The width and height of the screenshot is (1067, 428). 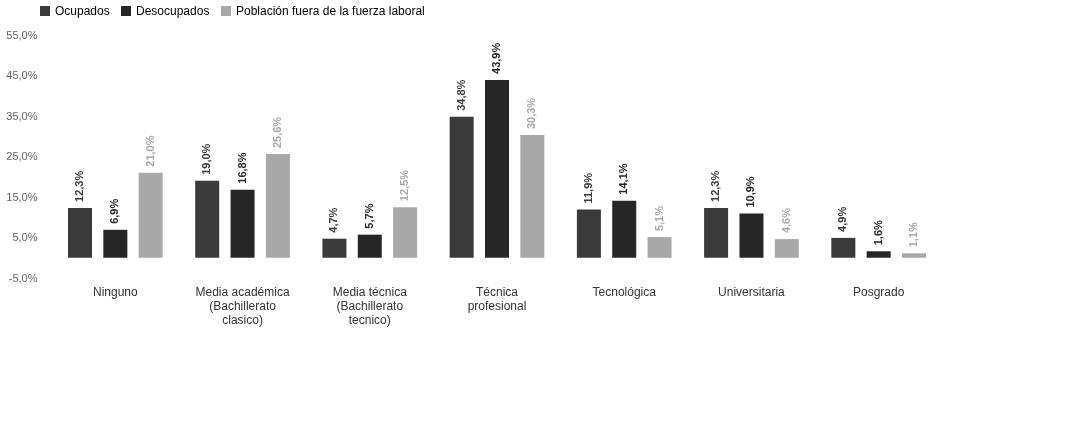 What do you see at coordinates (623, 179) in the screenshot?
I see `data-label: 14,1%` at bounding box center [623, 179].